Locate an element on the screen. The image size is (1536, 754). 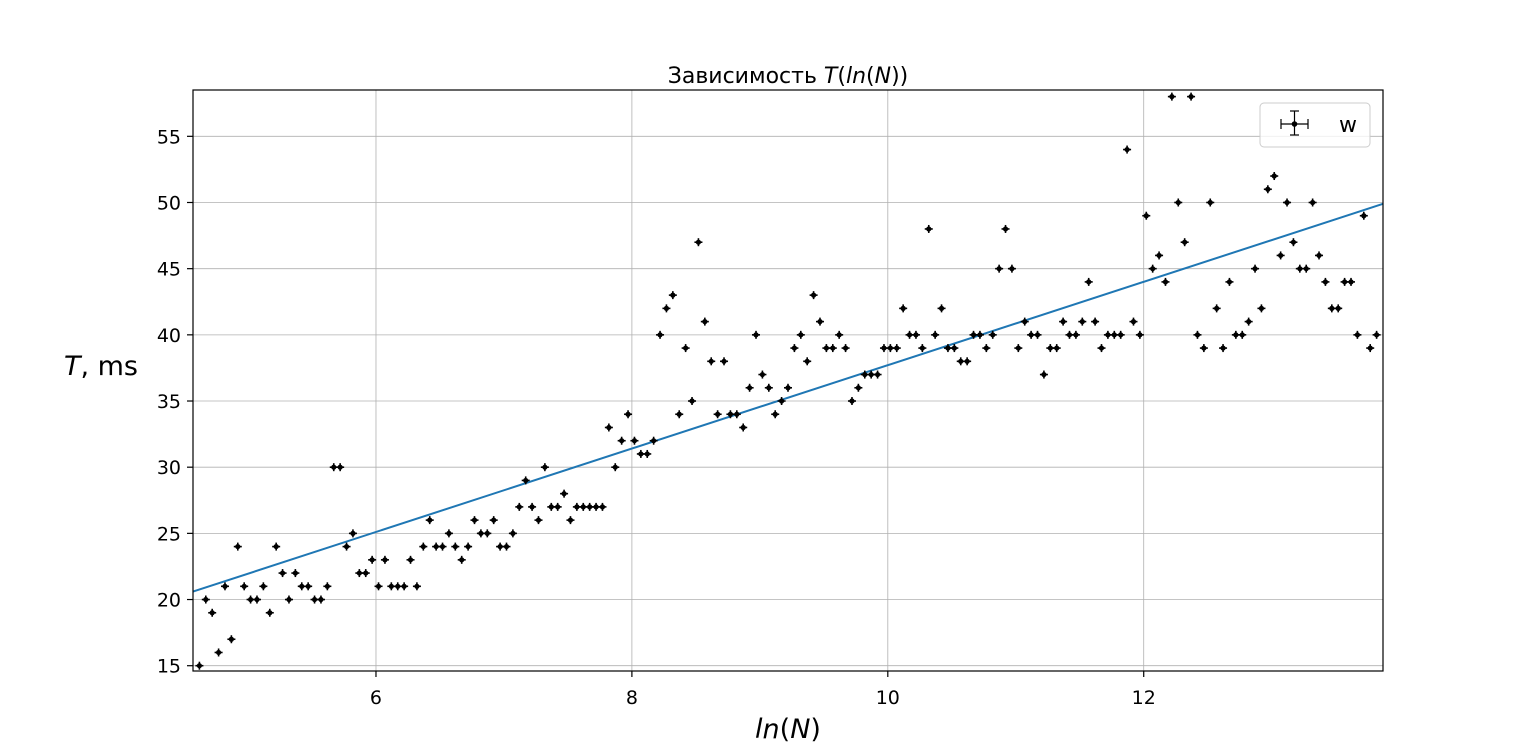
y-tick-label: 35 is located at coordinates (169, 402).